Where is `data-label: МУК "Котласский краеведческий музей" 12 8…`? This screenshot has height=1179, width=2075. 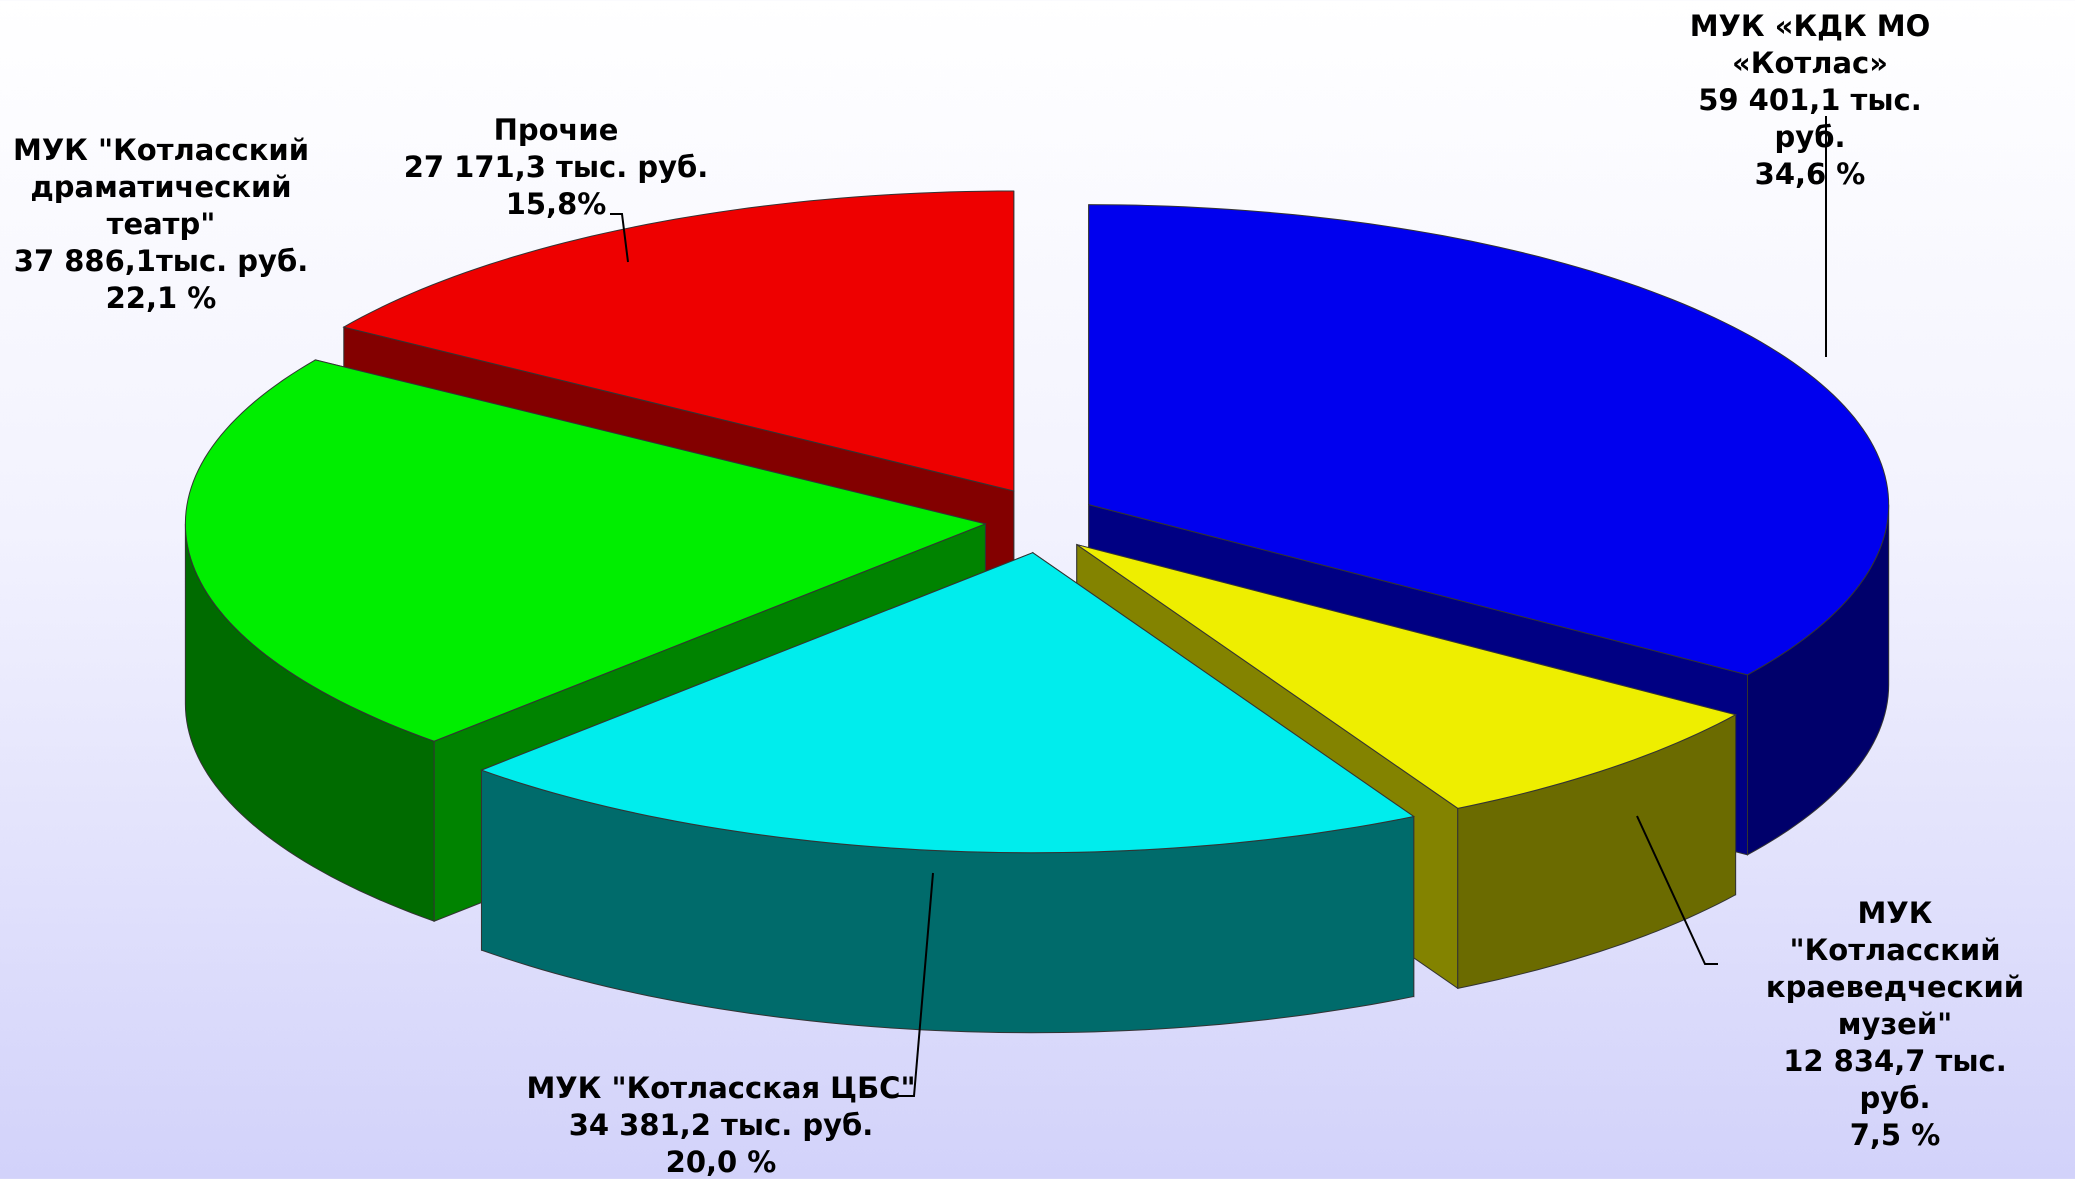
data-label: МУК "Котласский краеведческий музей" 12 8… is located at coordinates (1895, 1024).